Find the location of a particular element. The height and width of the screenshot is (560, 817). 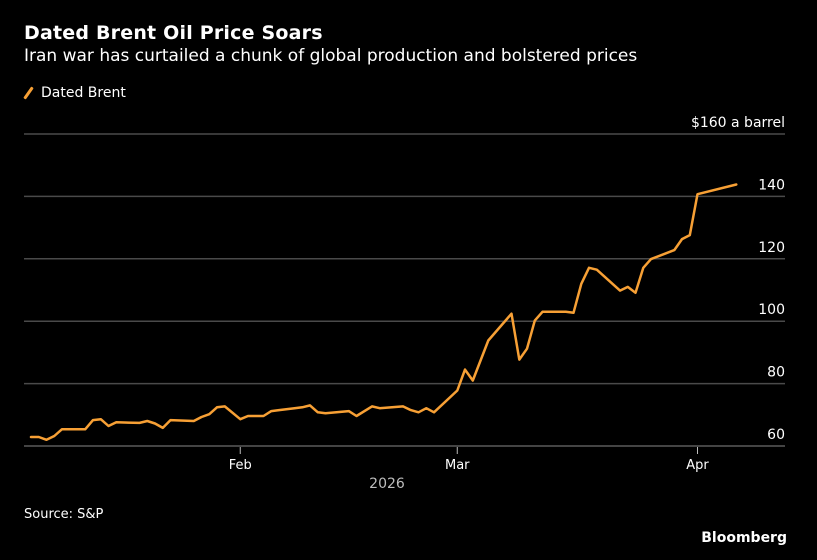

source-note: Source: S&P is located at coordinates (64, 514).